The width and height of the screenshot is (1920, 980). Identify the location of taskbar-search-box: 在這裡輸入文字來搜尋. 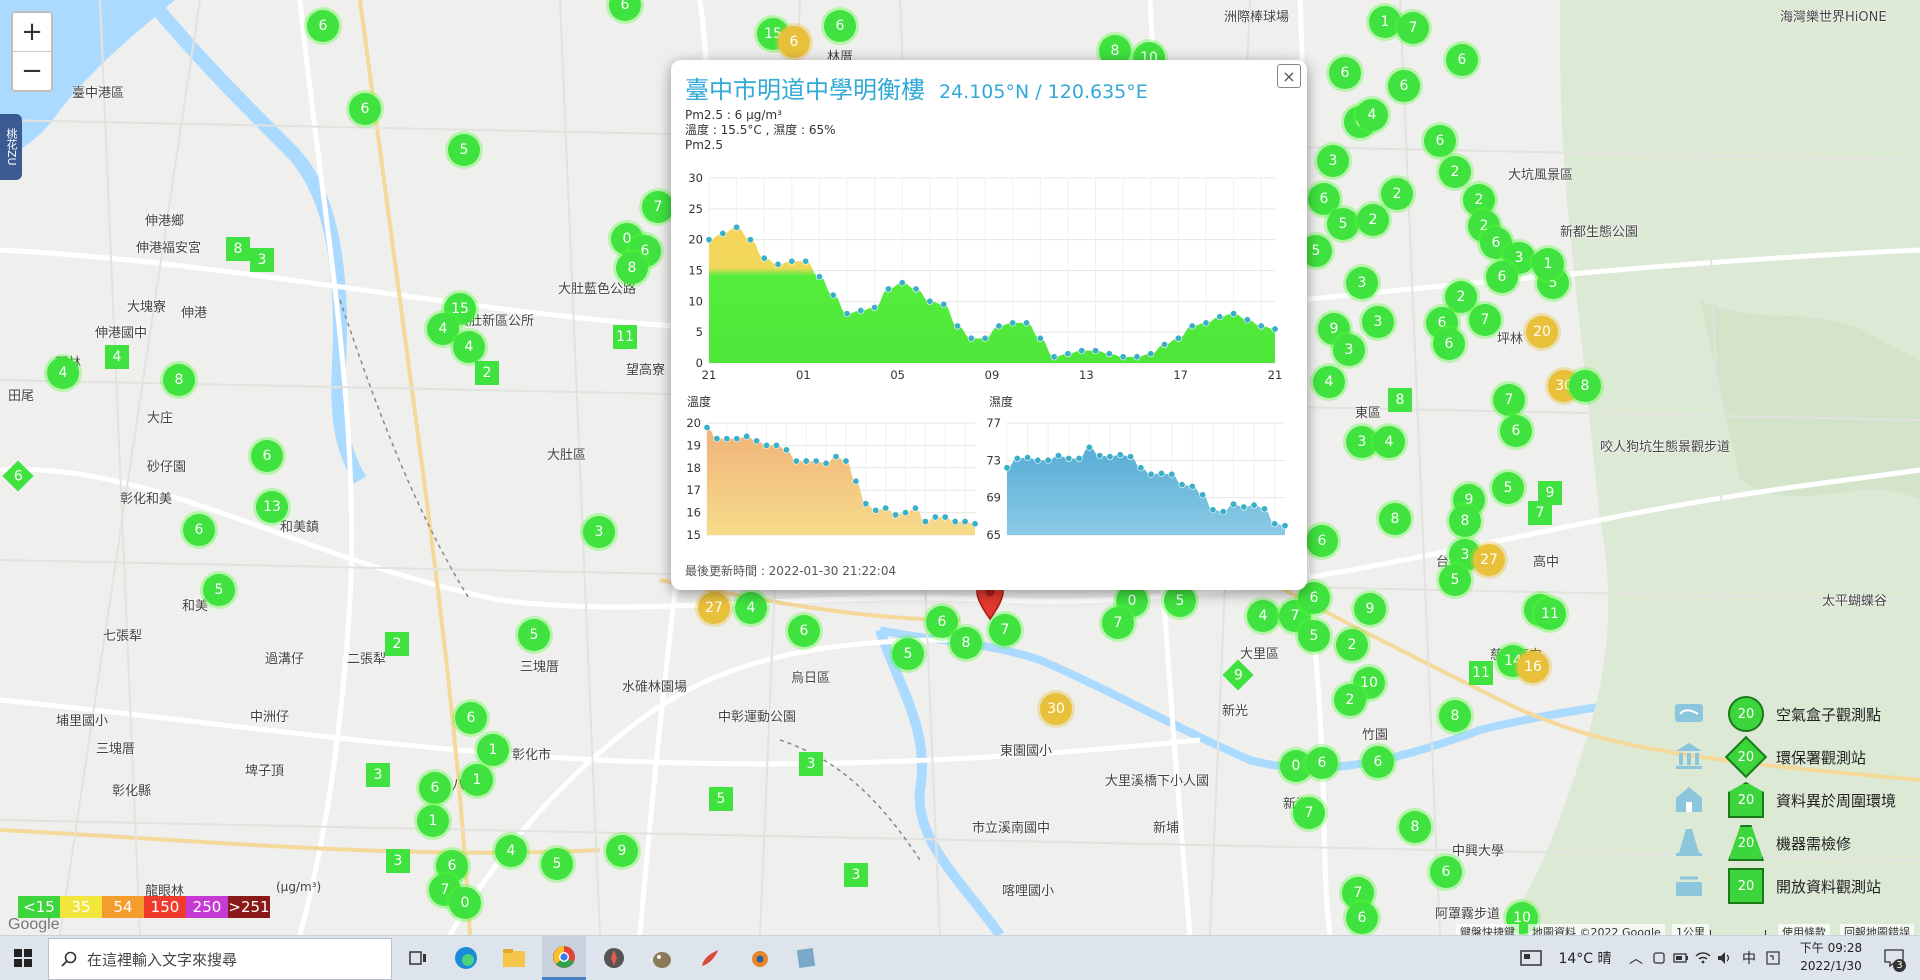
(220, 959).